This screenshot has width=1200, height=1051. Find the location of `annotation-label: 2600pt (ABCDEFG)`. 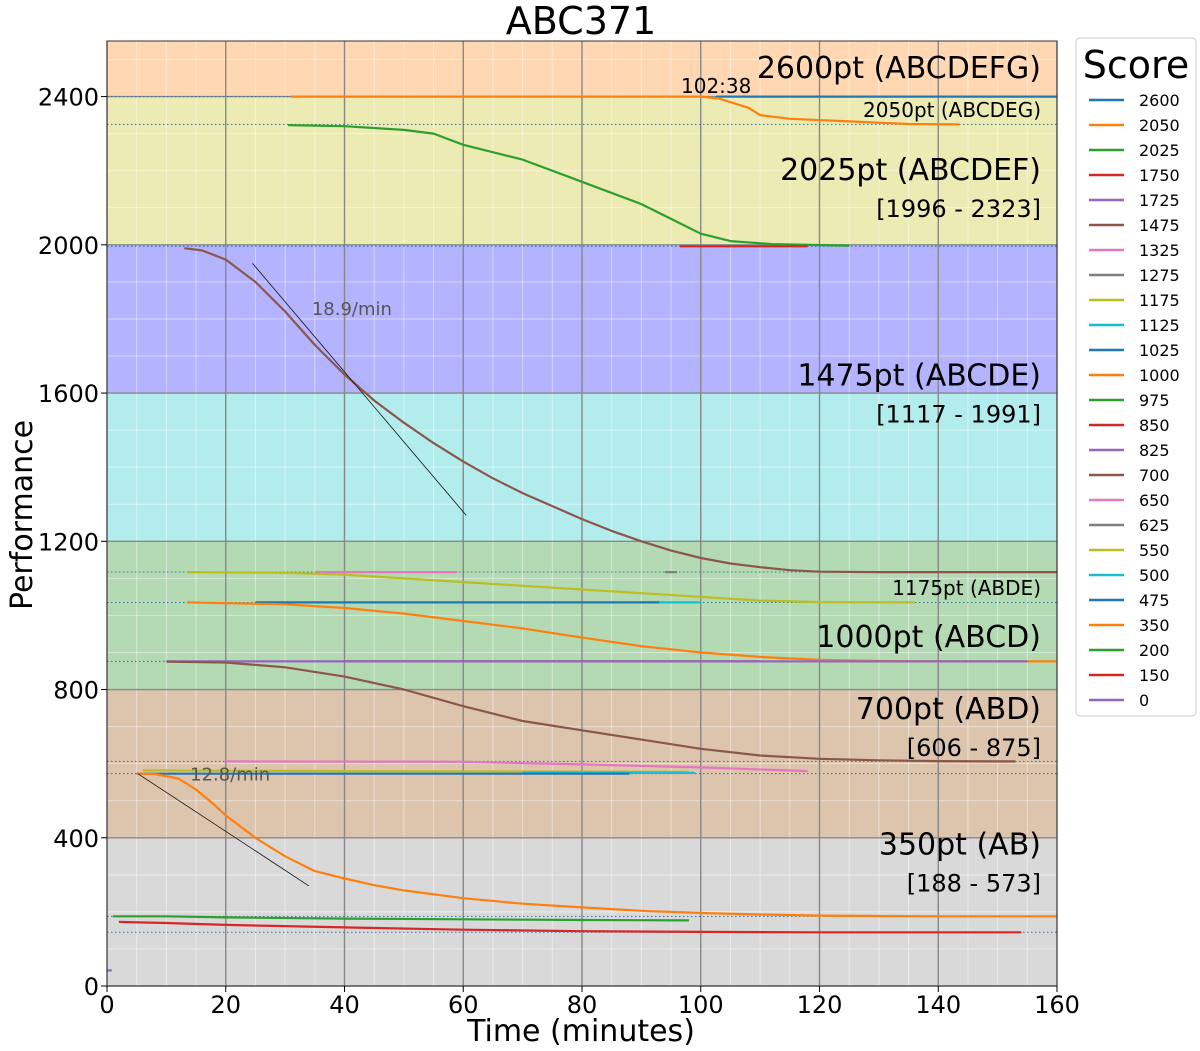

annotation-label: 2600pt (ABCDEFG) is located at coordinates (899, 68).